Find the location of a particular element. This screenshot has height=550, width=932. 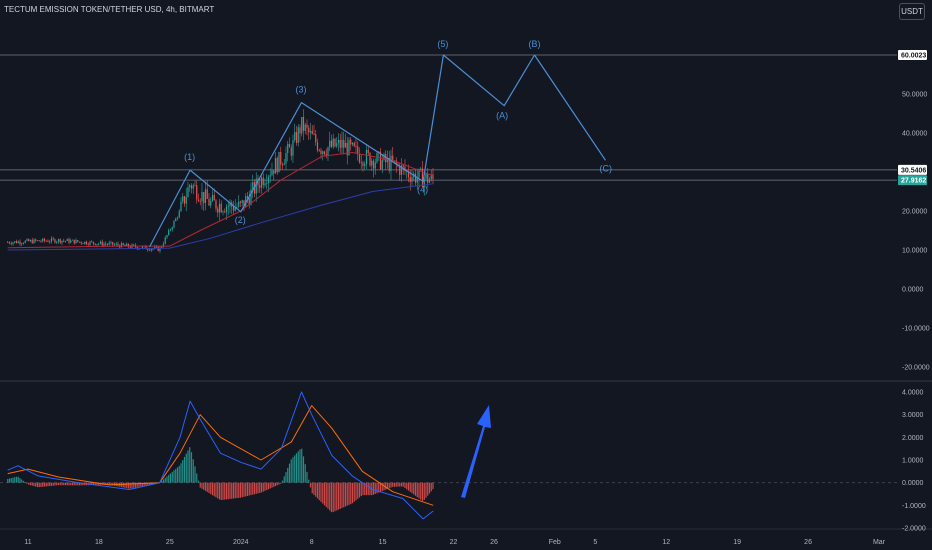

ma-red-line is located at coordinates (220, 200).